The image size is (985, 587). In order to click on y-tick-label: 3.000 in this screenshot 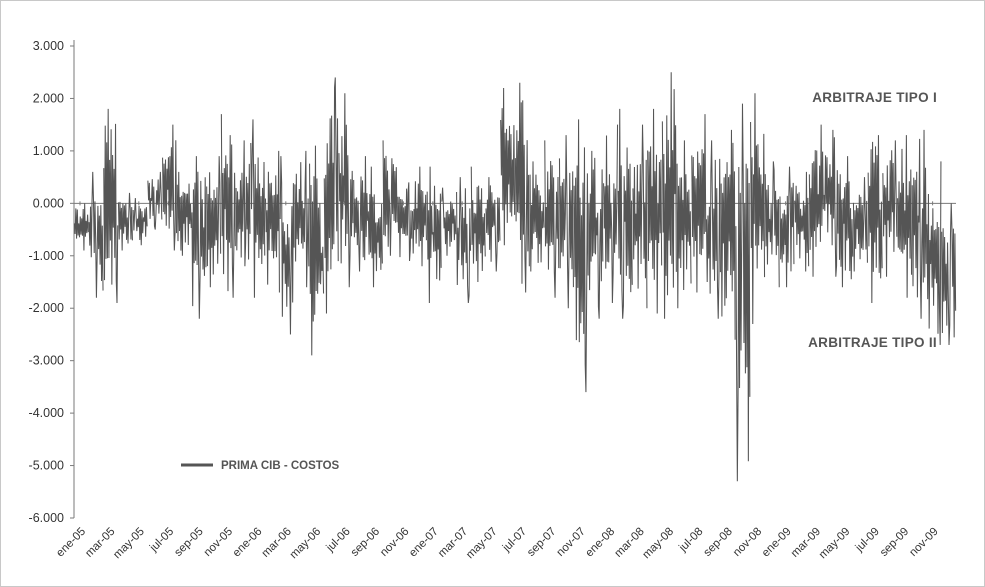, I will do `click(48, 46)`.